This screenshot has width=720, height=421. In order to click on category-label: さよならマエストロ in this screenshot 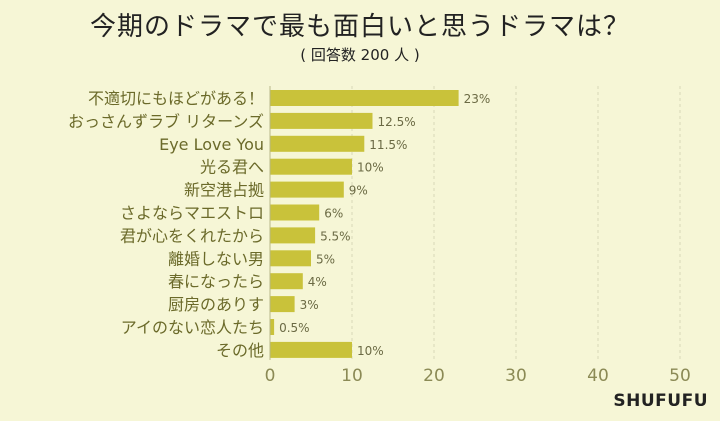, I will do `click(192, 213)`.